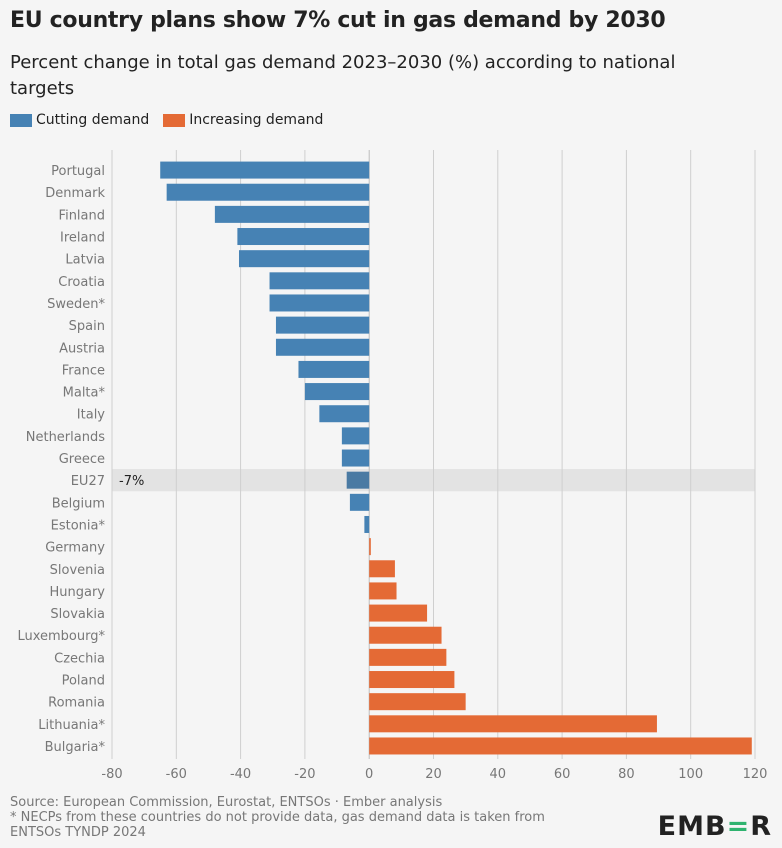  What do you see at coordinates (78, 832) in the screenshot?
I see `footnote-line-2: ENTSOs TYNDP 2024` at bounding box center [78, 832].